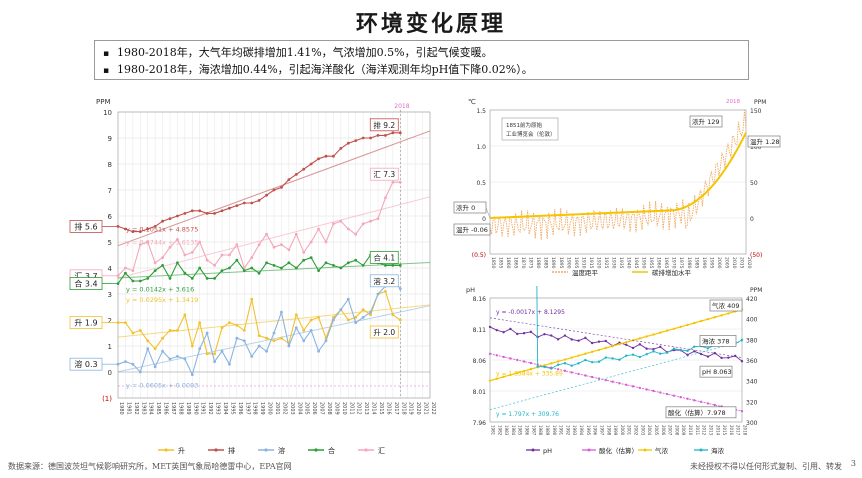 The image size is (862, 478). Describe the element at coordinates (366, 408) in the screenshot. I see `x-tick-label: 2013` at that location.